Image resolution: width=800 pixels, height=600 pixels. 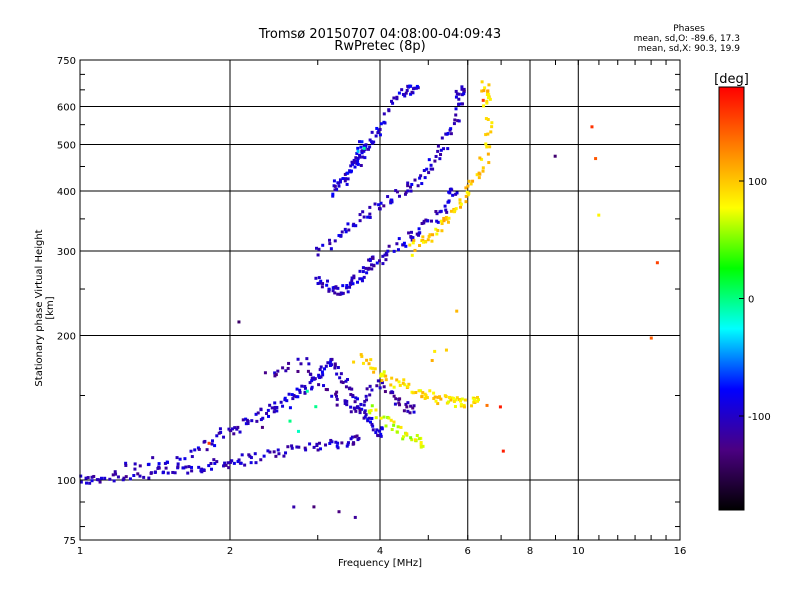 I want to click on x-tick-label: 16, so click(x=680, y=551).